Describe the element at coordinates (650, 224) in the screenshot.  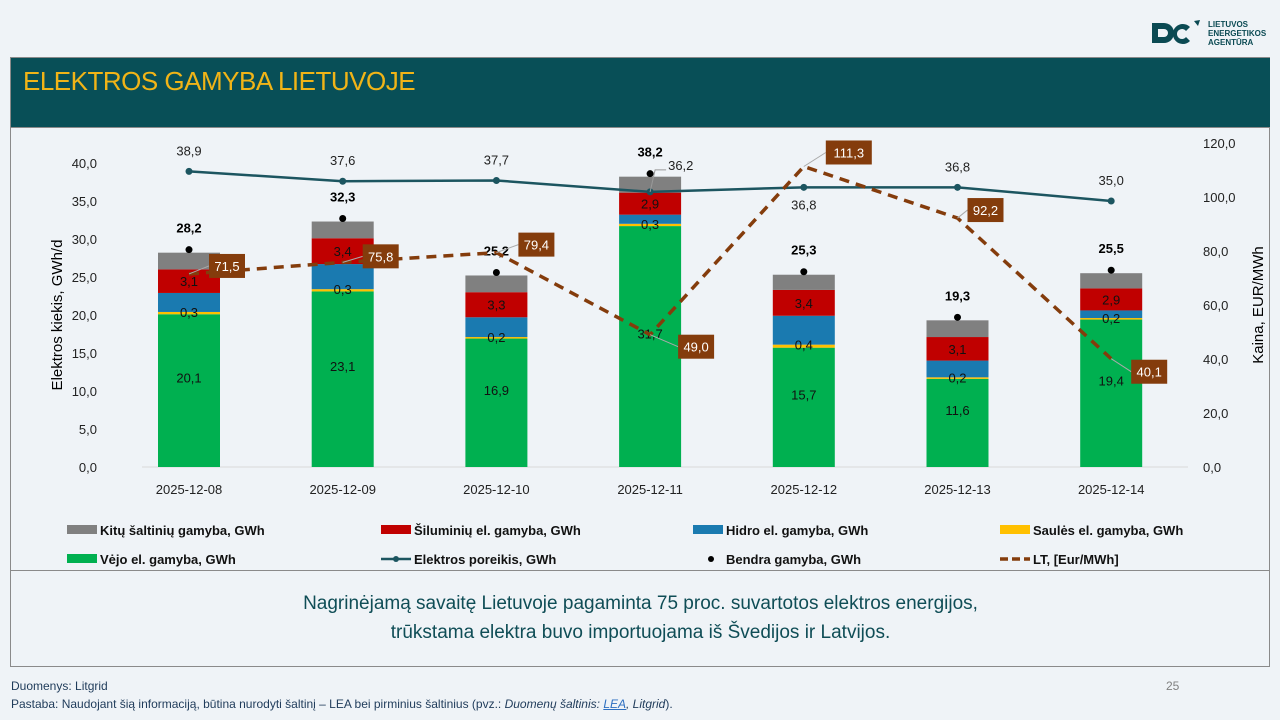
I see `solar-value-label: 0,3` at that location.